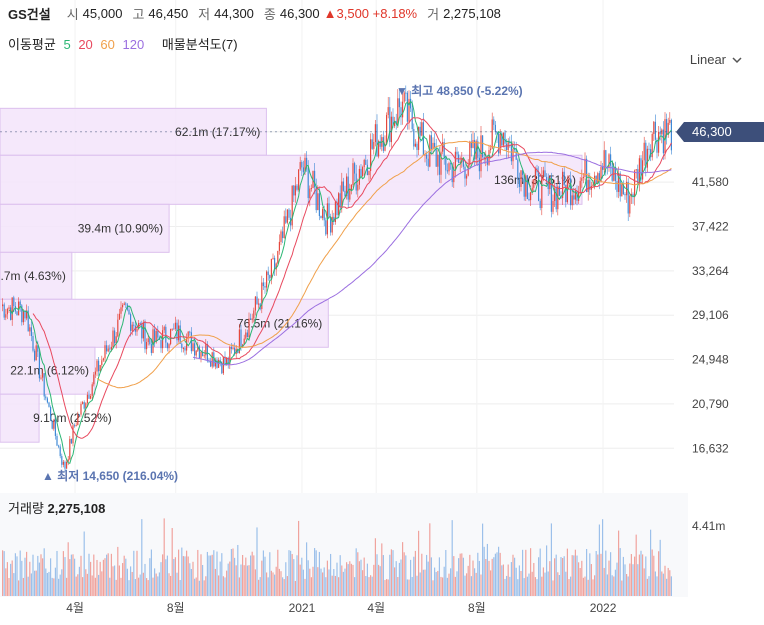 The width and height of the screenshot is (764, 625). I want to click on volume-profile-label: 76.5m (21.16%), so click(279, 323).